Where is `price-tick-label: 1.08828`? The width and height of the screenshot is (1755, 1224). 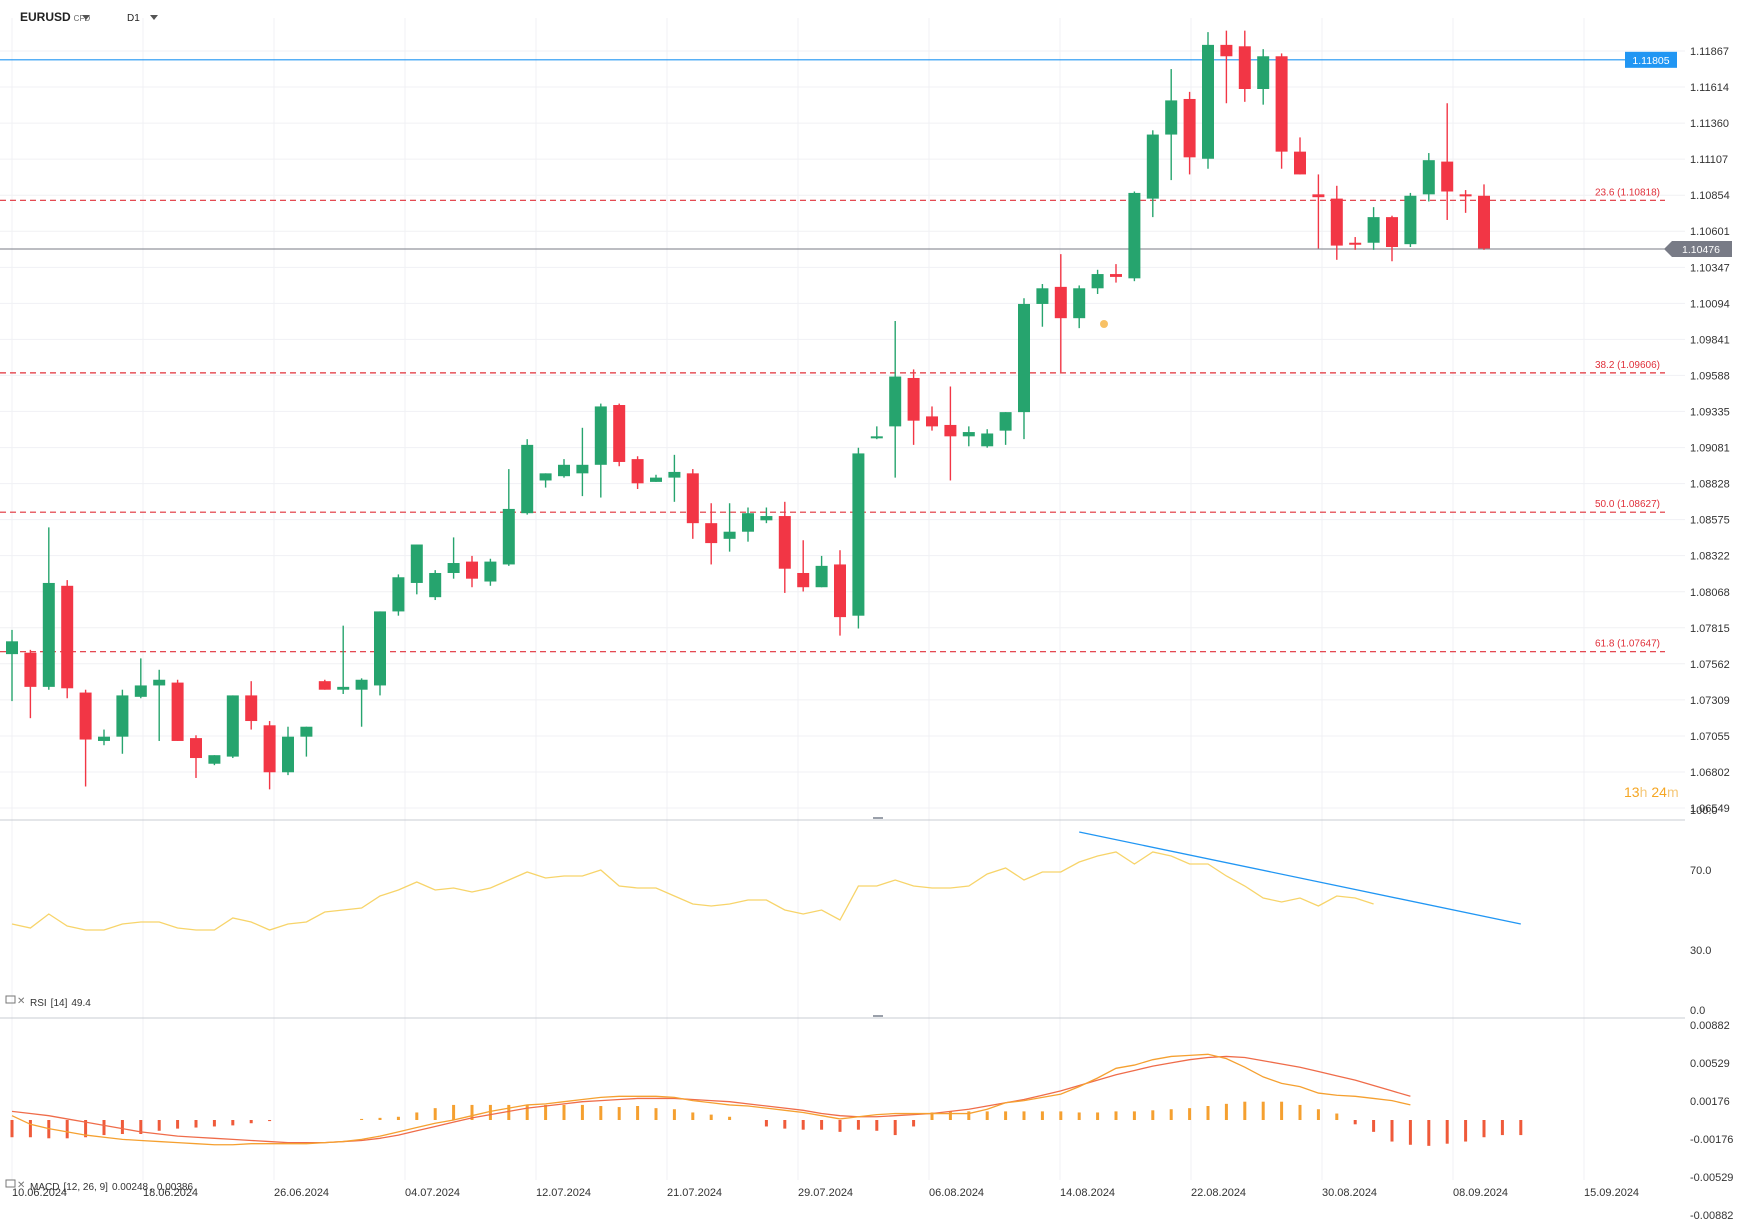
price-tick-label: 1.08828 is located at coordinates (1710, 485).